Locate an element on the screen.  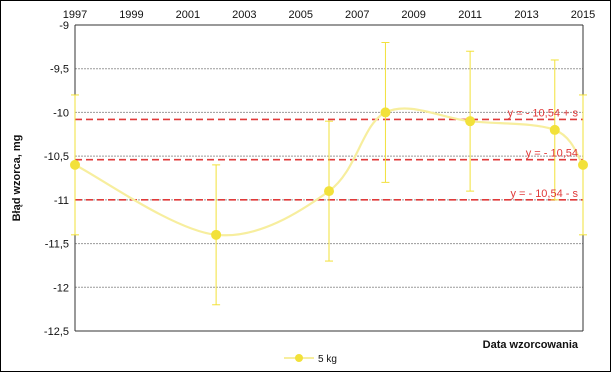
x-tick-labels: 1997 1999 2001 2003 2005 2007 2009 2011 2013 2015 is located at coordinates (329, 15).